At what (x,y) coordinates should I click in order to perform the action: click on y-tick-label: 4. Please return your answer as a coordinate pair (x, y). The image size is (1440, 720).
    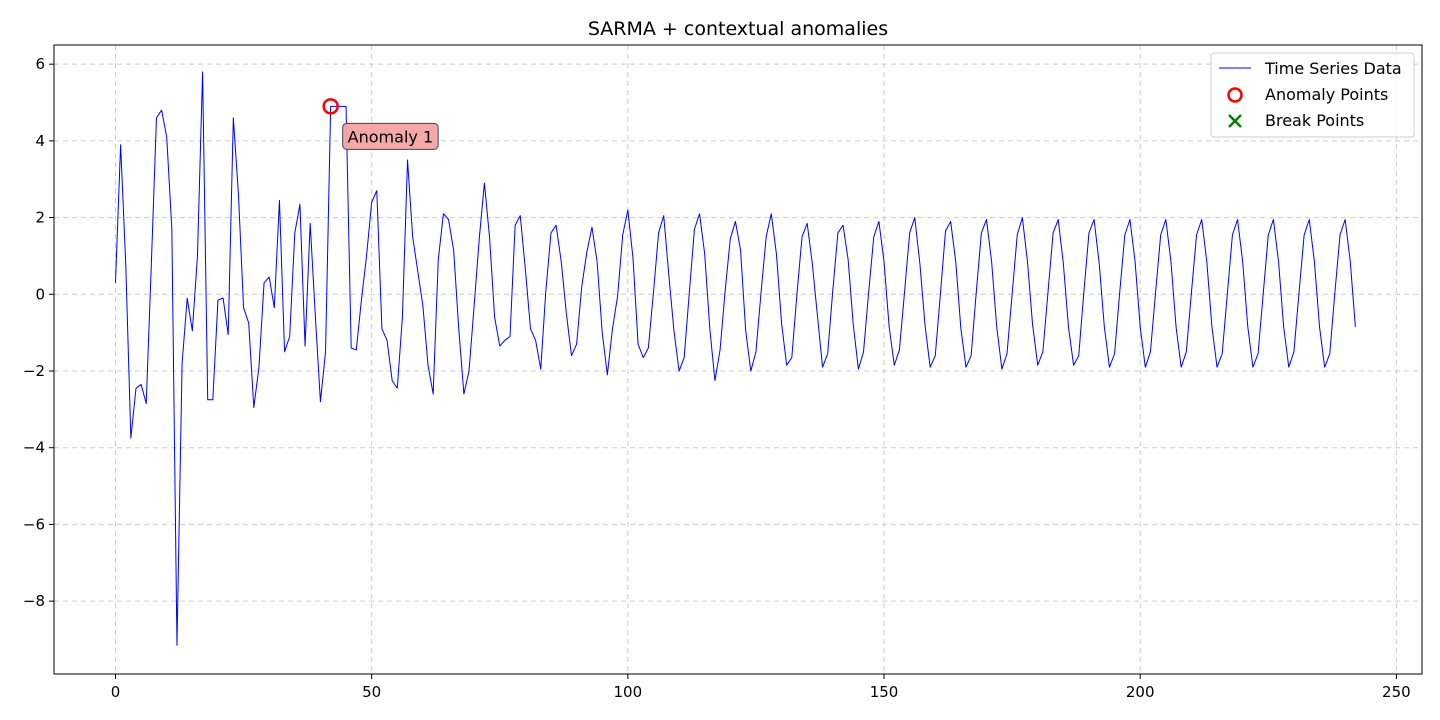
    Looking at the image, I should click on (40, 141).